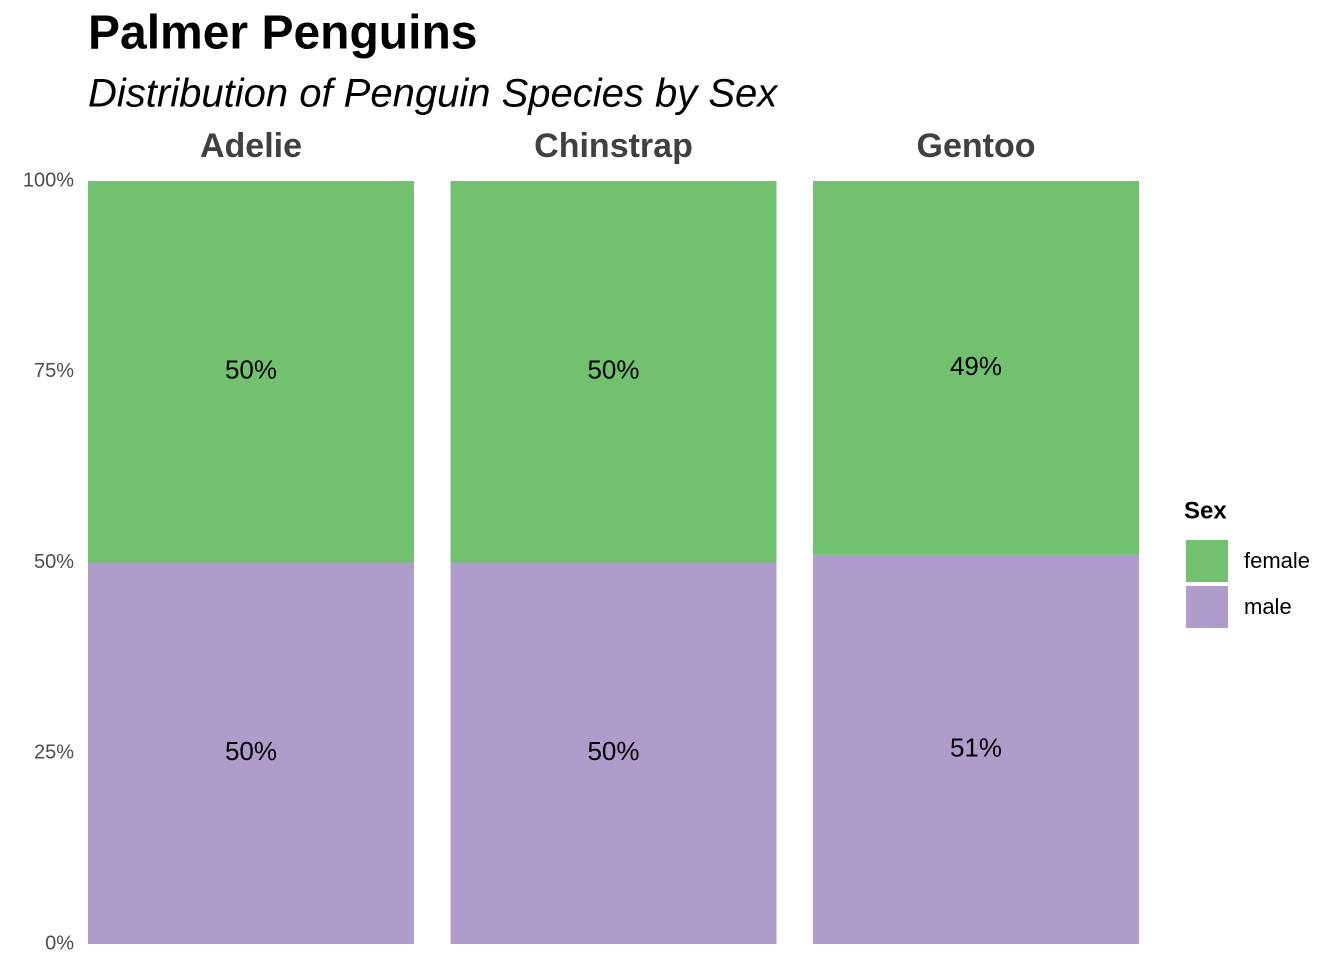 The height and width of the screenshot is (960, 1344). Describe the element at coordinates (48, 180) in the screenshot. I see `y-tick-label: 100%` at that location.